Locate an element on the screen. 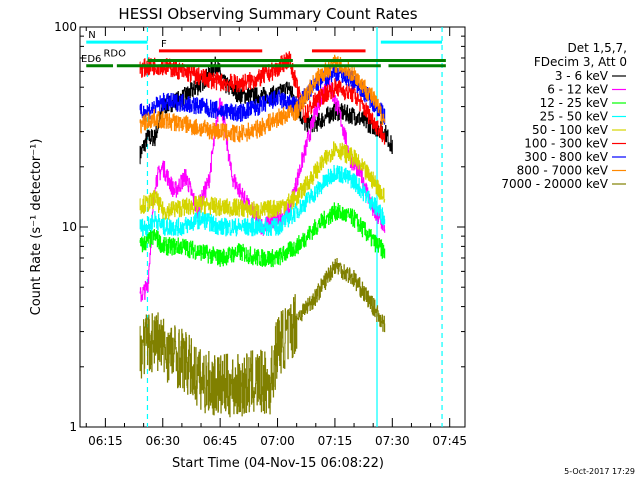 The width and height of the screenshot is (640, 480). legend-entry-label: 800 - 7000 keV is located at coordinates (563, 171).